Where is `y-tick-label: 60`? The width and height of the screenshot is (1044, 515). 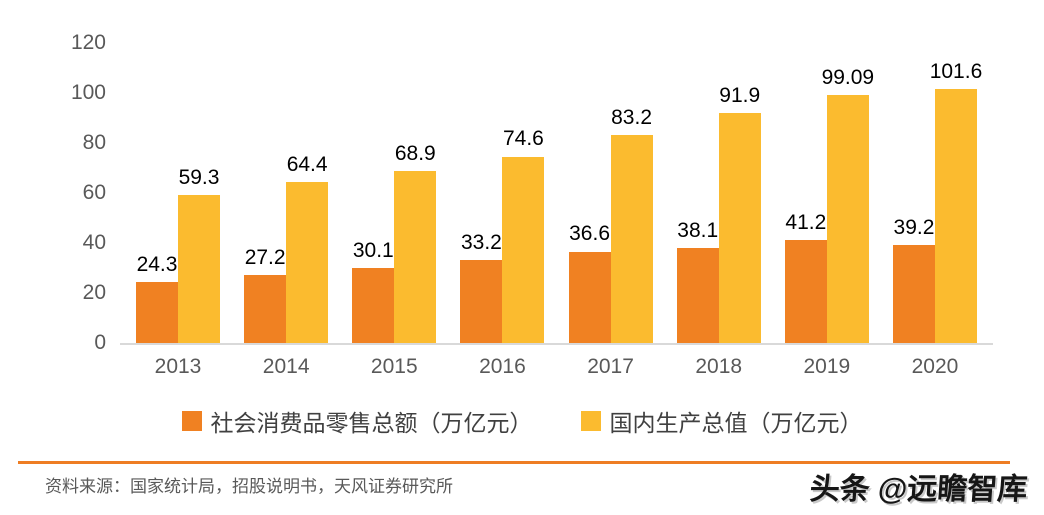 y-tick-label: 60 is located at coordinates (94, 192).